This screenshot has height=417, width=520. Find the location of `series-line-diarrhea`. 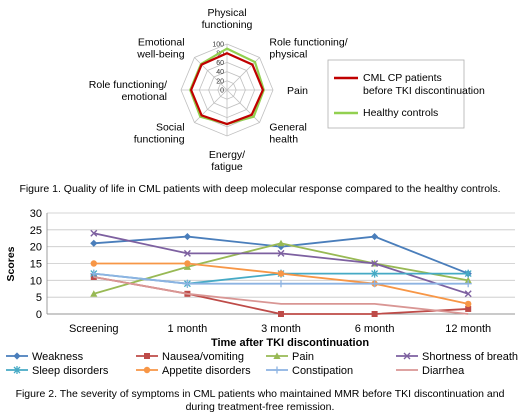

series-line-diarrhea is located at coordinates (281, 295).